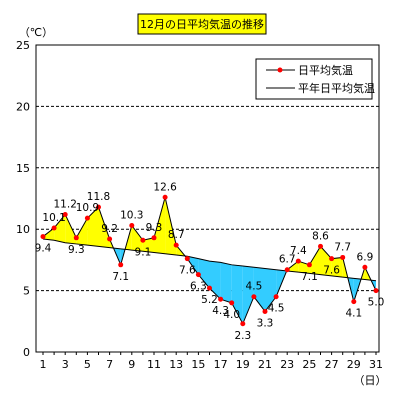 The height and width of the screenshot is (404, 400). What do you see at coordinates (315, 79) in the screenshot?
I see `legend: 日平均気温 平年日平均気温` at bounding box center [315, 79].